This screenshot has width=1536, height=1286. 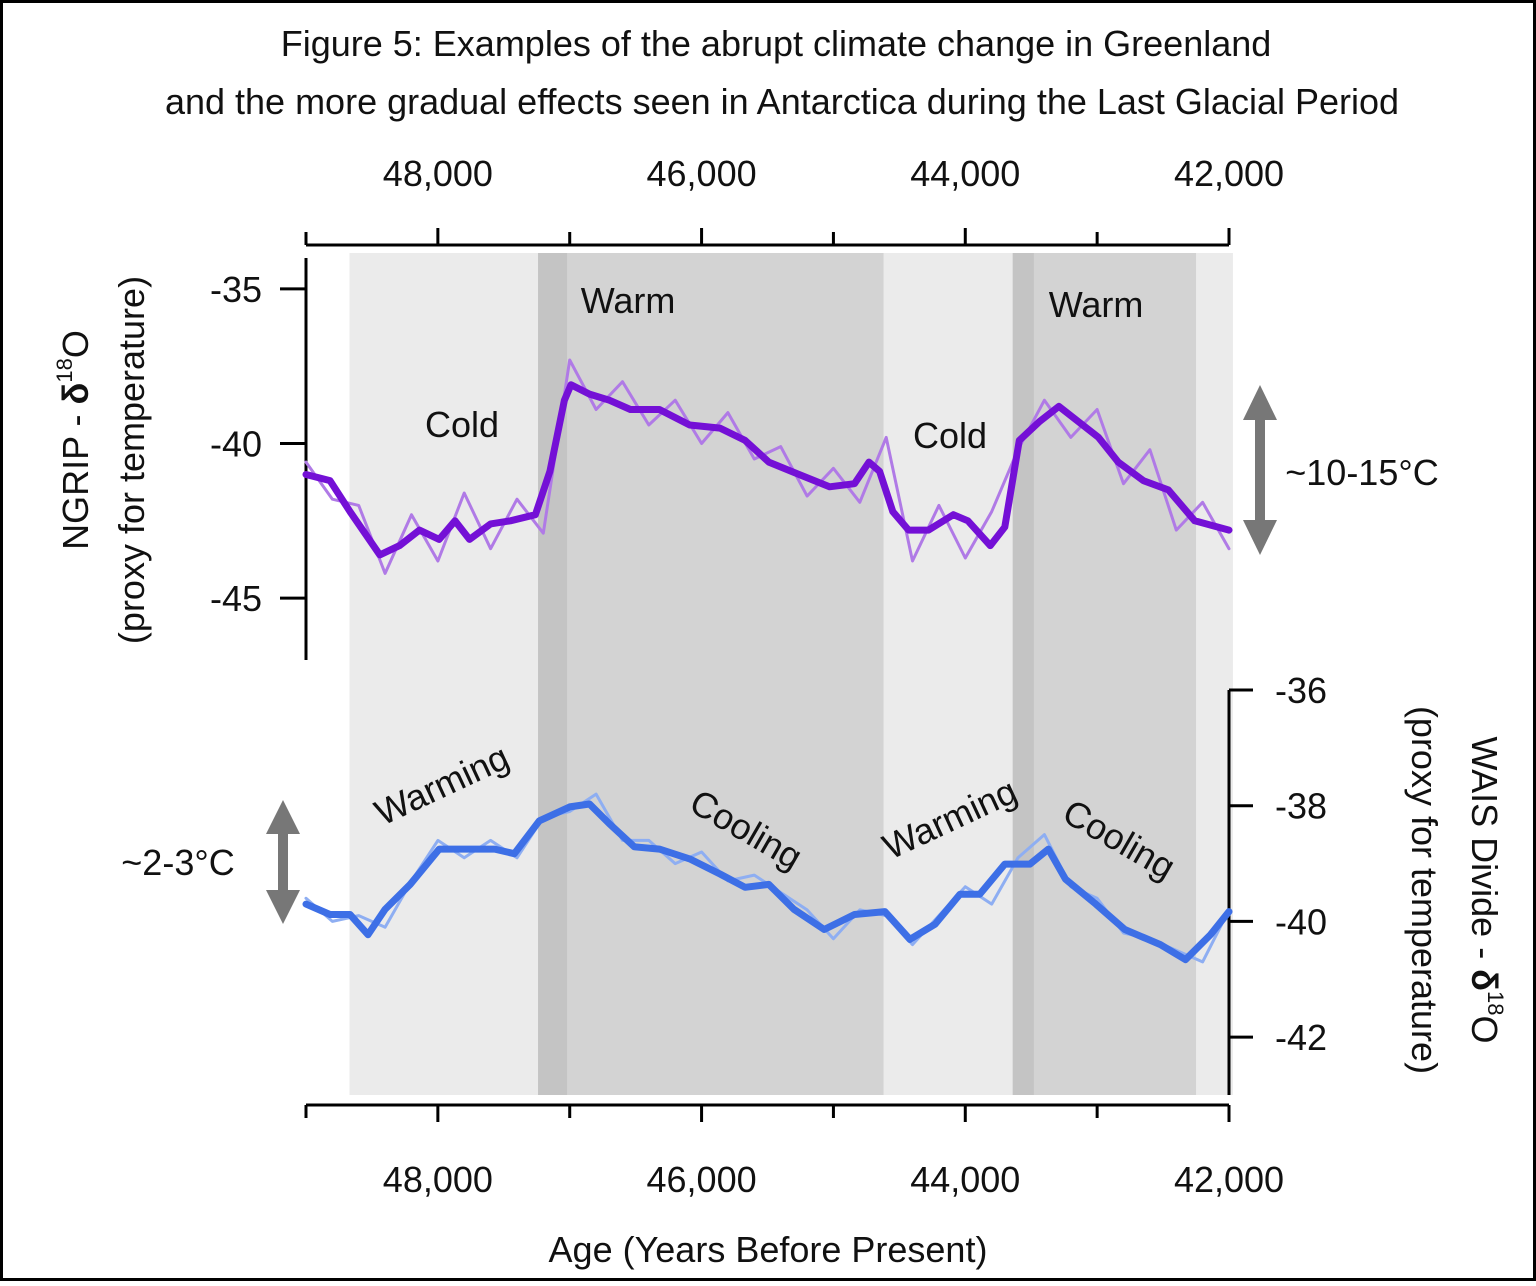 What do you see at coordinates (236, 598) in the screenshot?
I see `y-tick-label: -45` at bounding box center [236, 598].